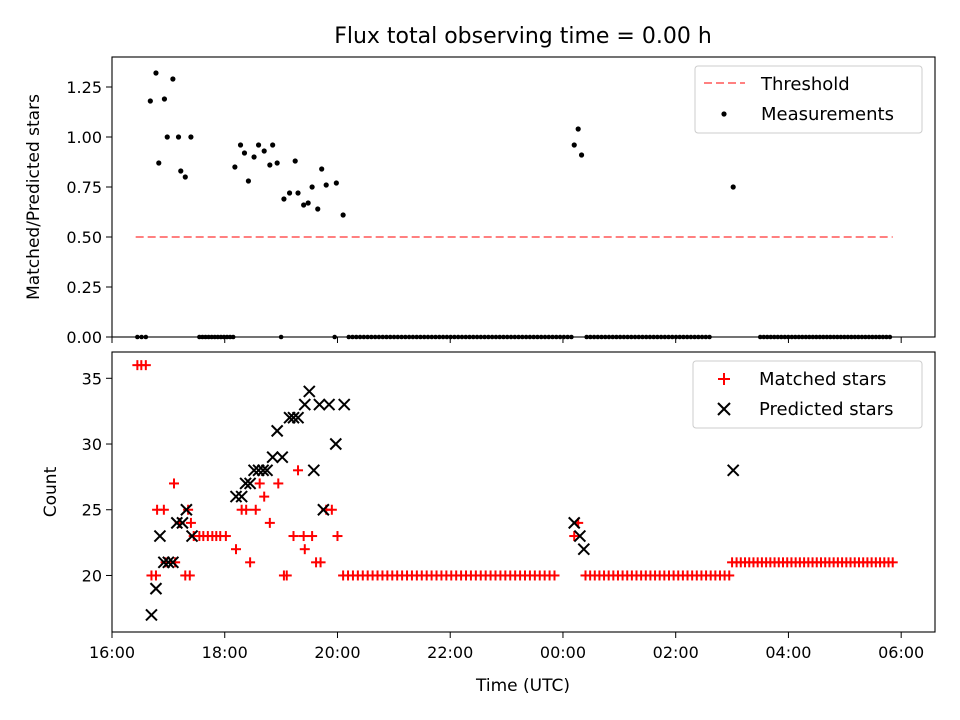  What do you see at coordinates (724, 409) in the screenshot?
I see `legend-predicted-swatch` at bounding box center [724, 409].